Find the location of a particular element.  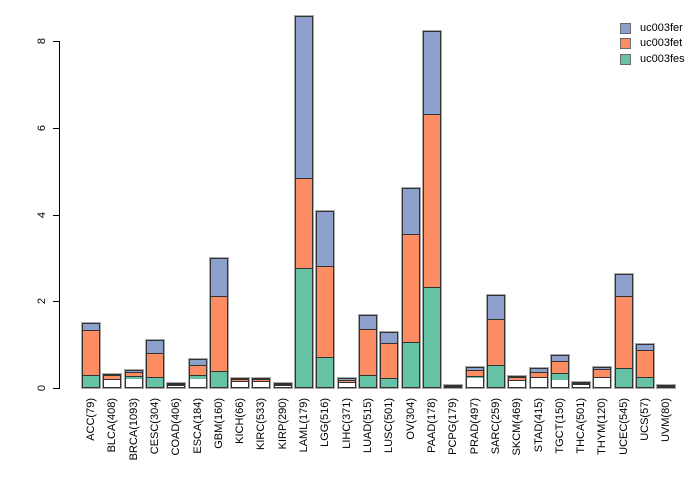

bar-gbm is located at coordinates (218, 323).